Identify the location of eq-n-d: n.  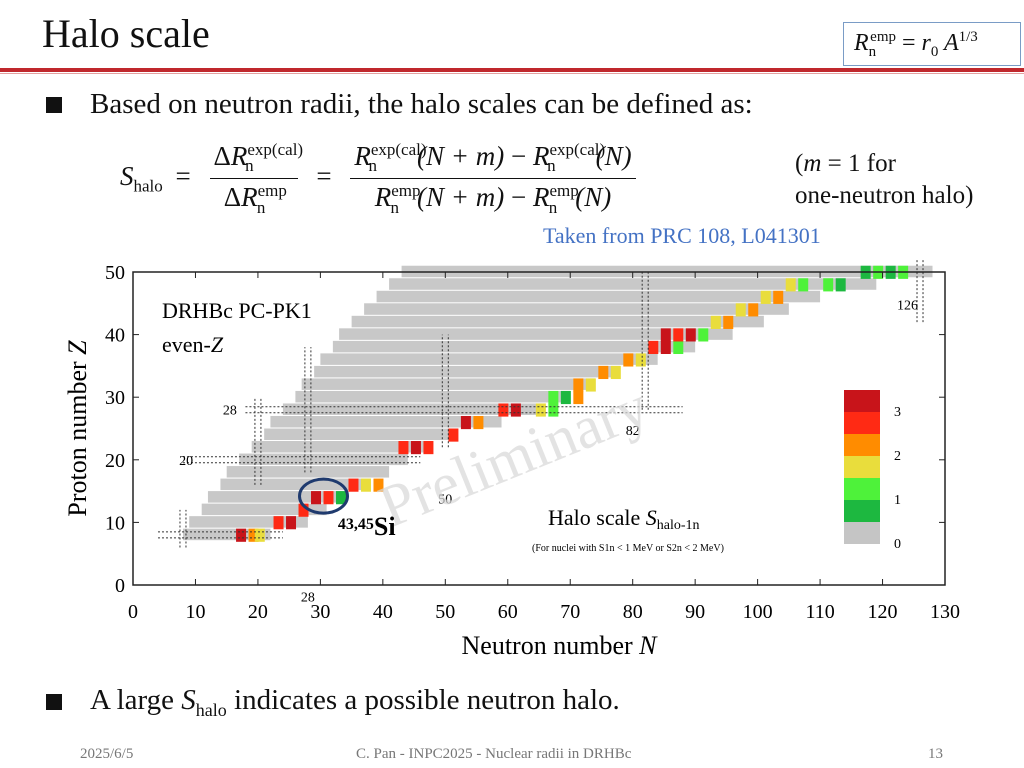
(553, 207).